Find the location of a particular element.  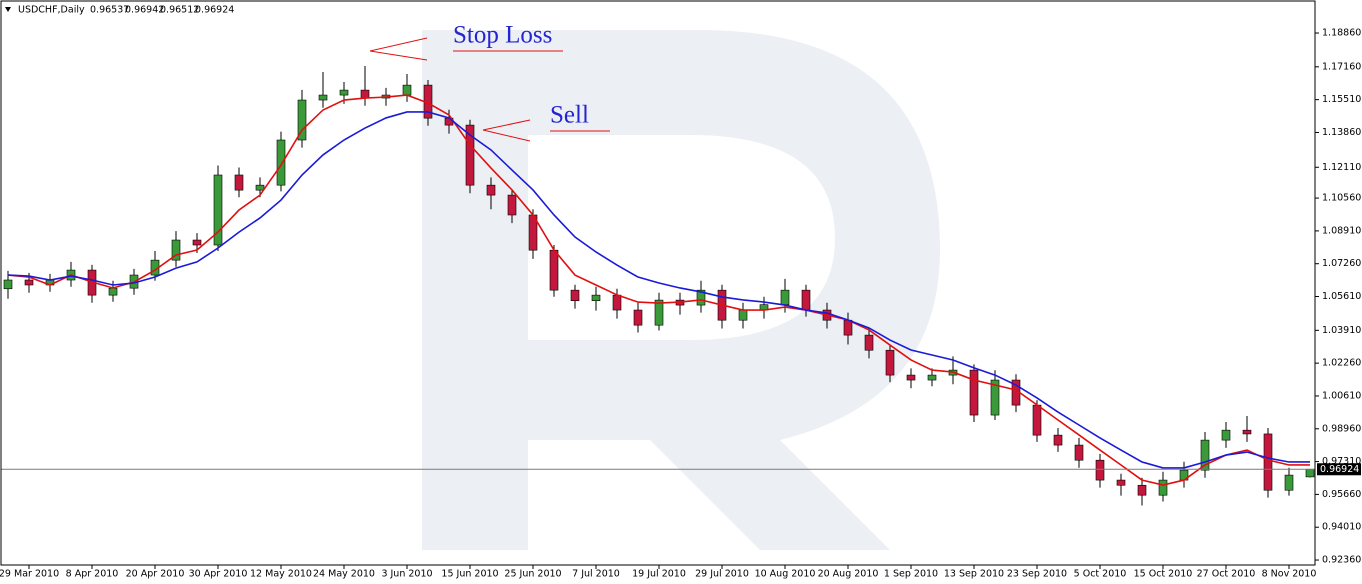

x-tick-label: 1 Sep 2010 is located at coordinates (911, 574).